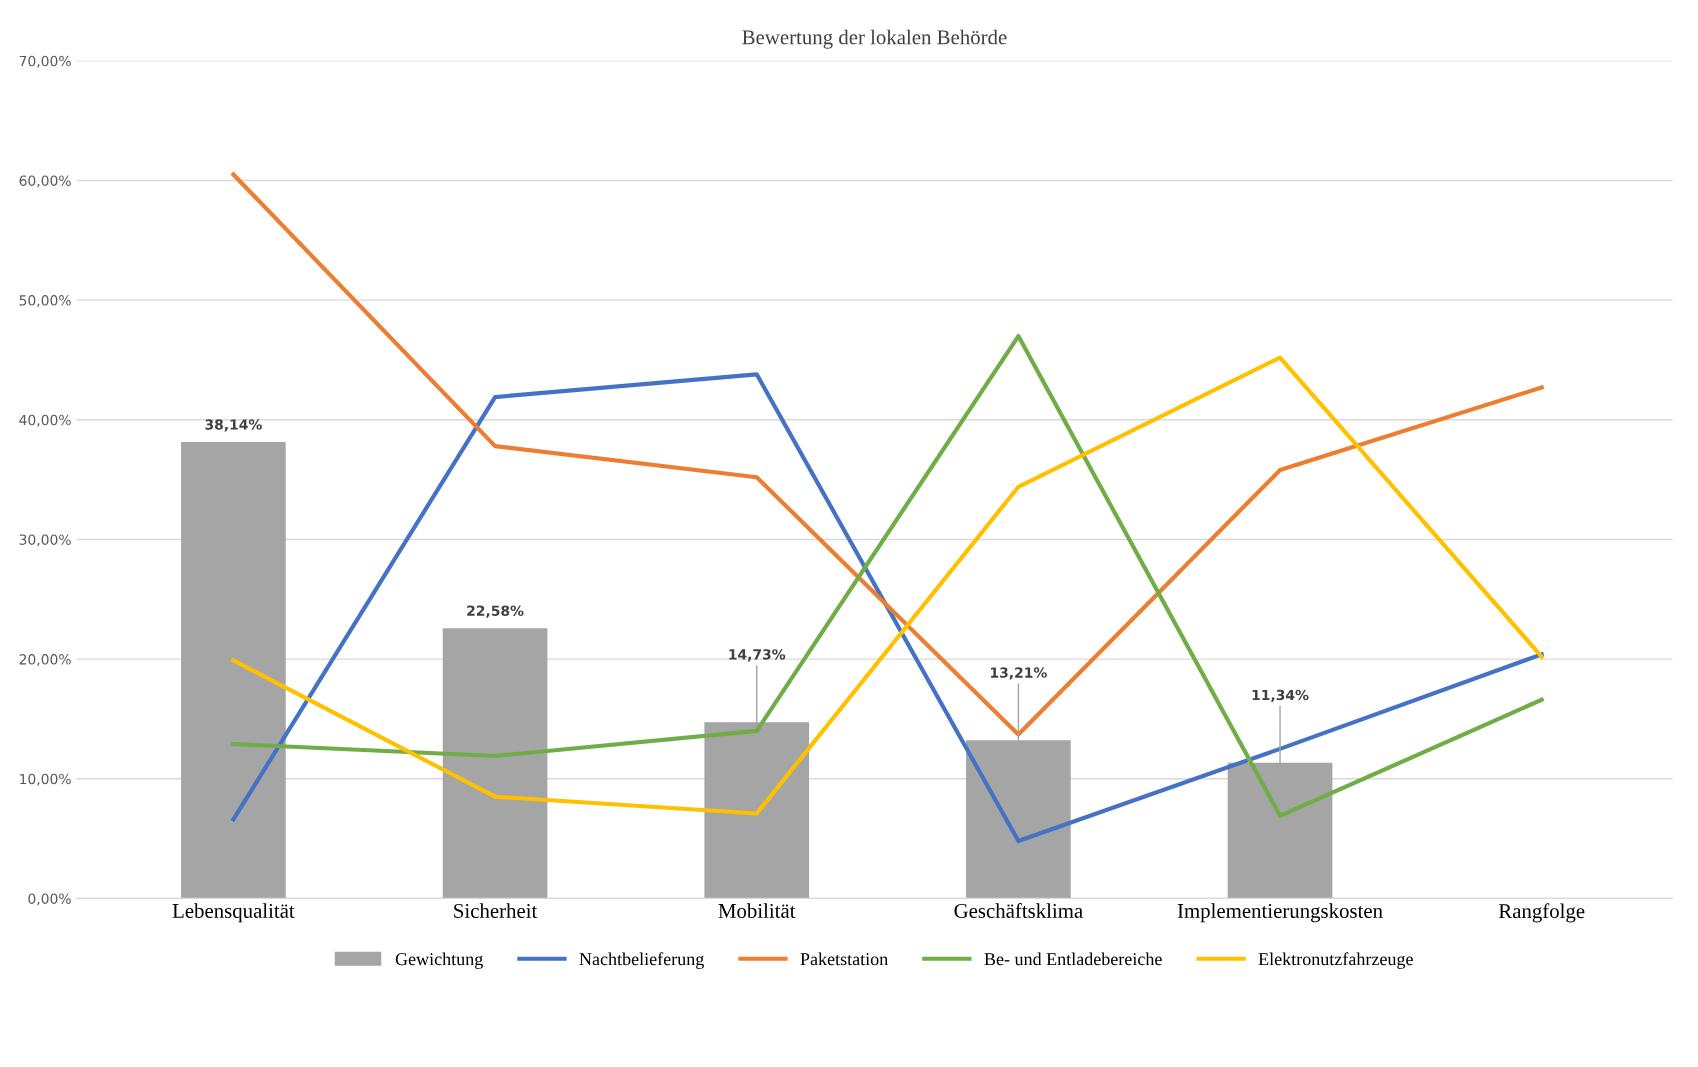 The height and width of the screenshot is (1067, 1698). Describe the element at coordinates (45, 779) in the screenshot. I see `y-tick-label: 10,00%` at that location.